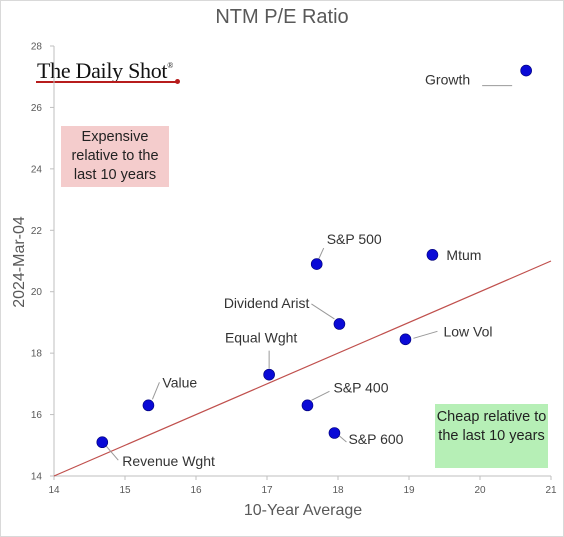 The height and width of the screenshot is (537, 564). Describe the element at coordinates (107, 82) in the screenshot. I see `logo-underline` at that location.